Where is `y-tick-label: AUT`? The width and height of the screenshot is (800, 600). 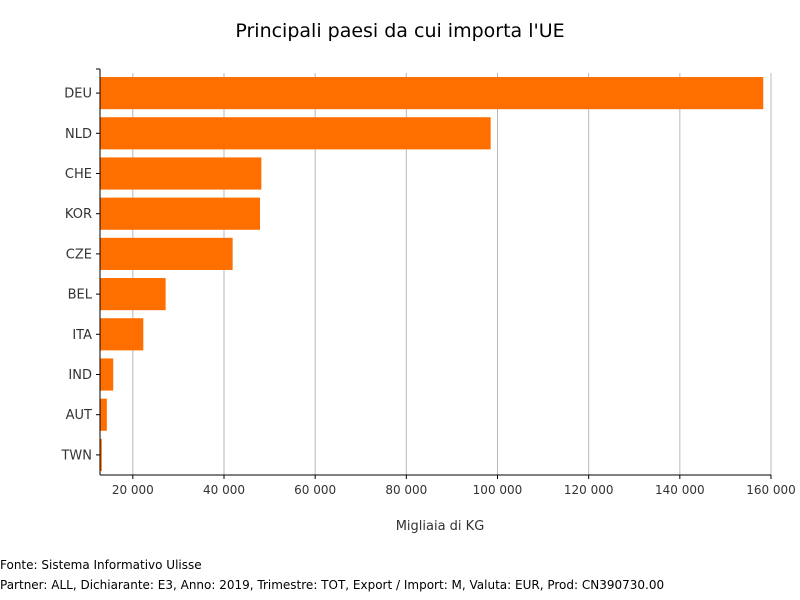 y-tick-label: AUT is located at coordinates (79, 415).